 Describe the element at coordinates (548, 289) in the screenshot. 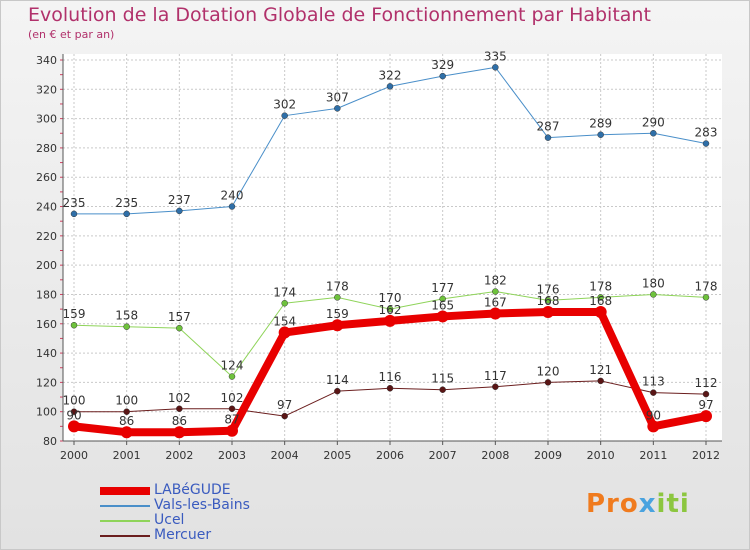

I see `data-label-ucel: 176` at that location.